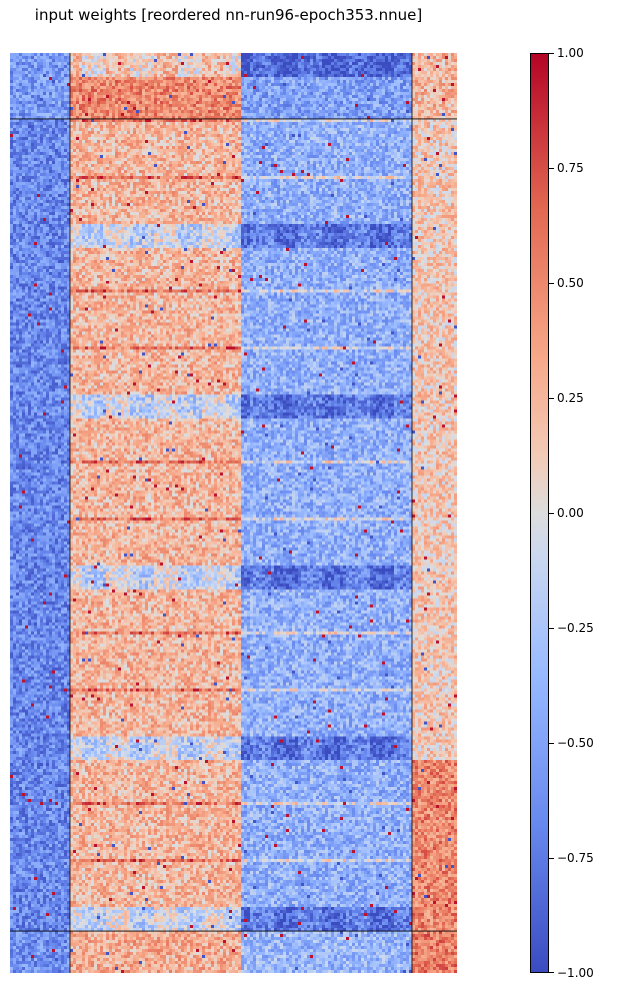 This screenshot has height=987, width=641. I want to click on colorbar-tick-label: 0.00, so click(570, 513).